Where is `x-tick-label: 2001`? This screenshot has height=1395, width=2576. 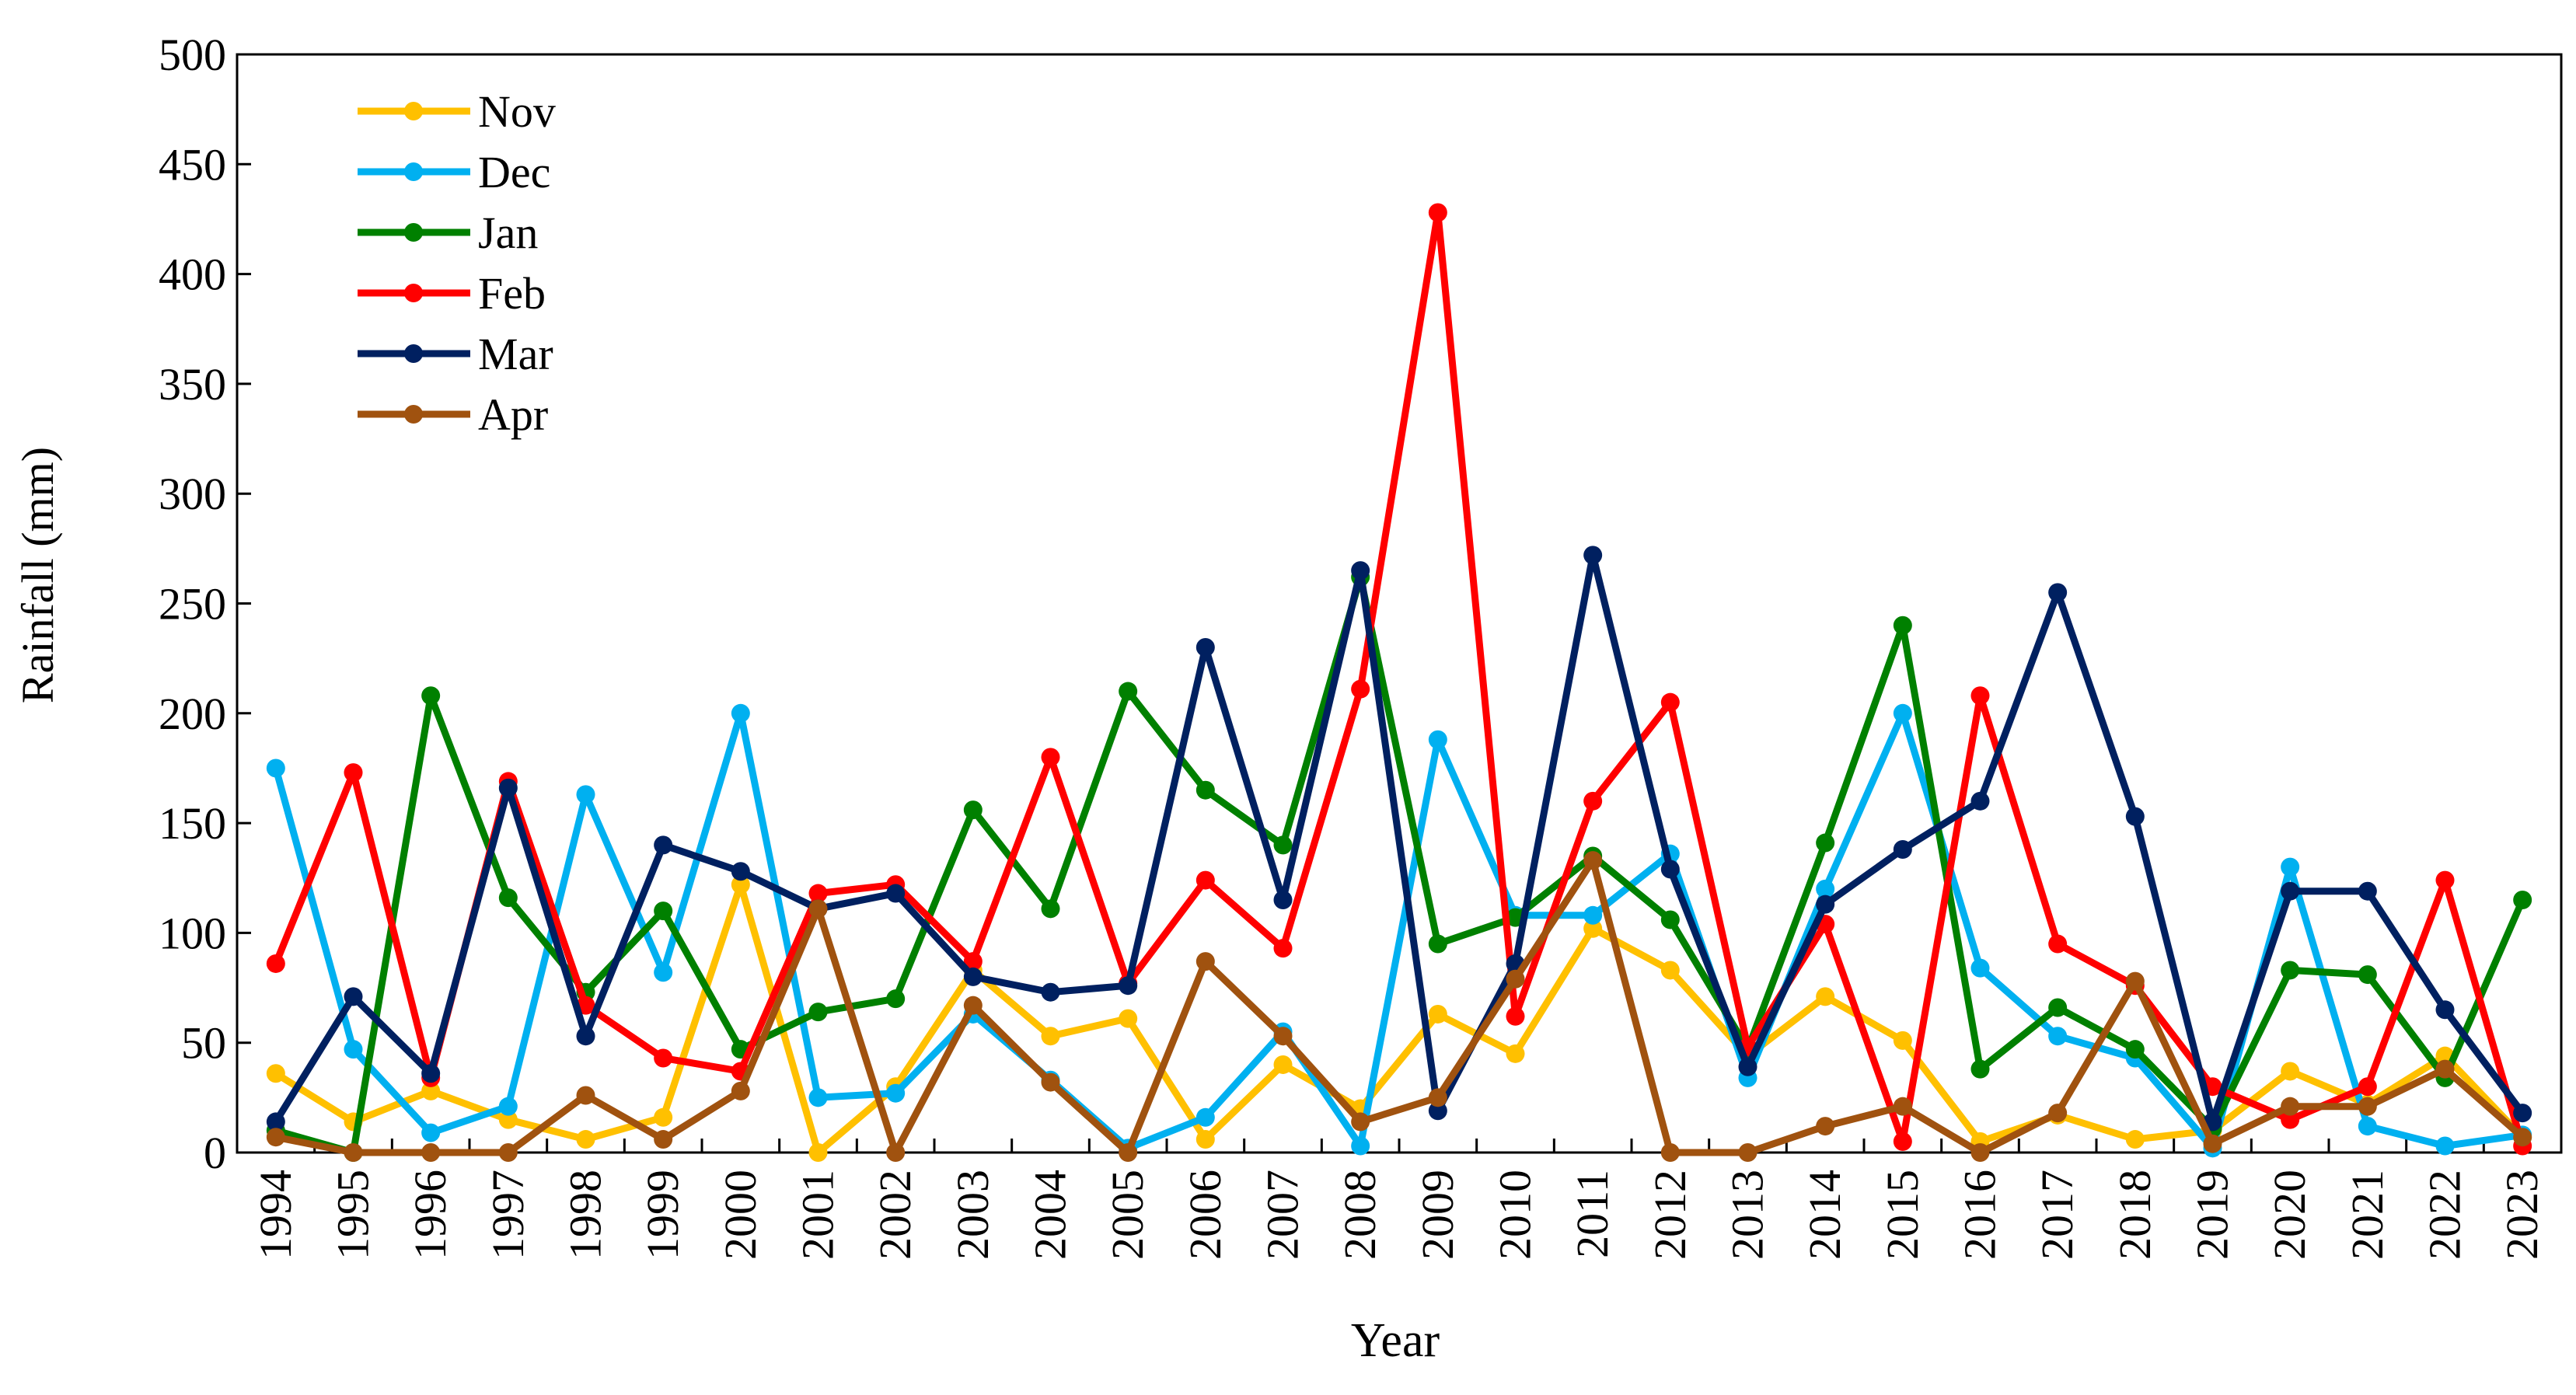
x-tick-label: 2001 is located at coordinates (818, 1215).